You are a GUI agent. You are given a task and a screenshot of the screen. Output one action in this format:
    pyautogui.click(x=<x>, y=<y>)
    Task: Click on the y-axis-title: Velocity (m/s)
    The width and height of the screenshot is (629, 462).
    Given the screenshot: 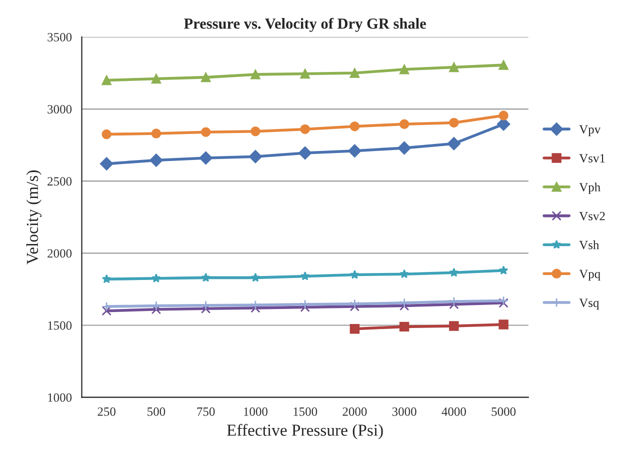 What is the action you would take?
    pyautogui.click(x=34, y=217)
    